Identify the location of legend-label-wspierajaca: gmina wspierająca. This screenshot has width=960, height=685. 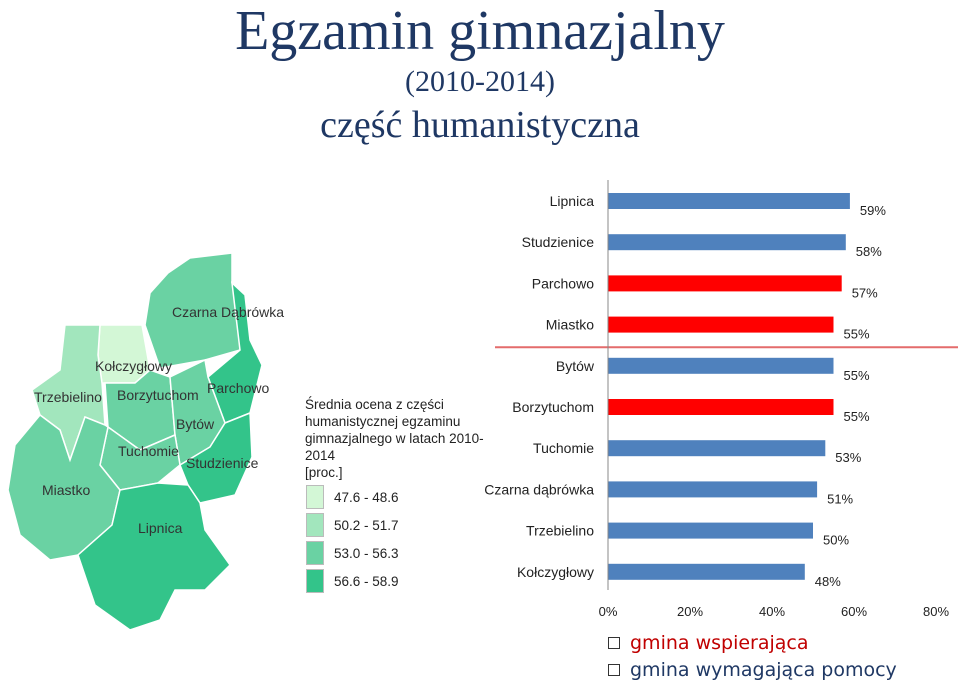
(719, 643).